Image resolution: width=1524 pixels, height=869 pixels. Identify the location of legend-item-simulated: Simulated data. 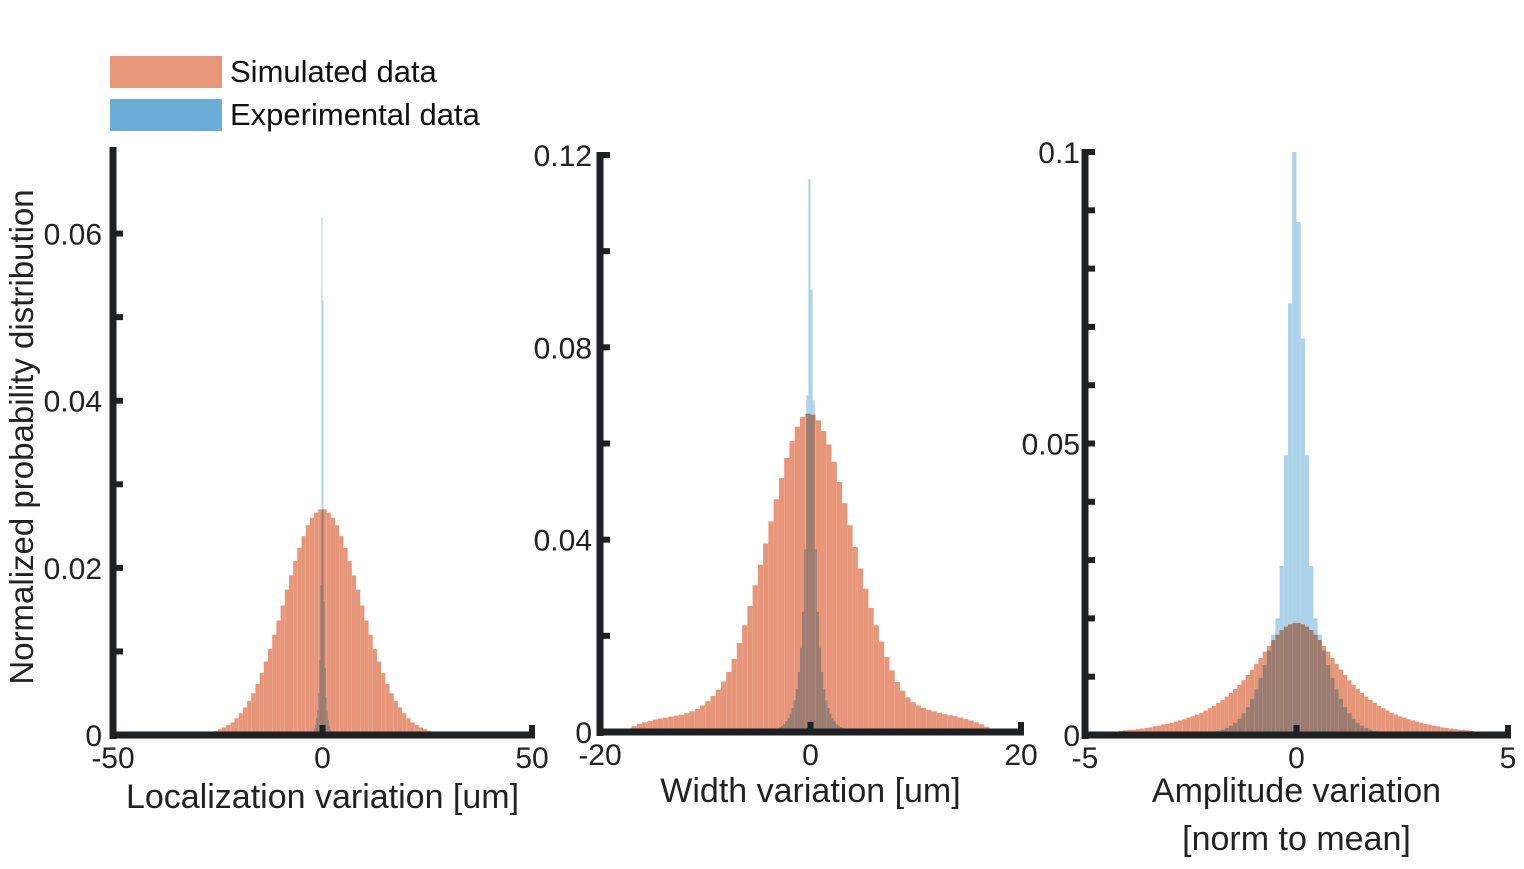
(295, 71).